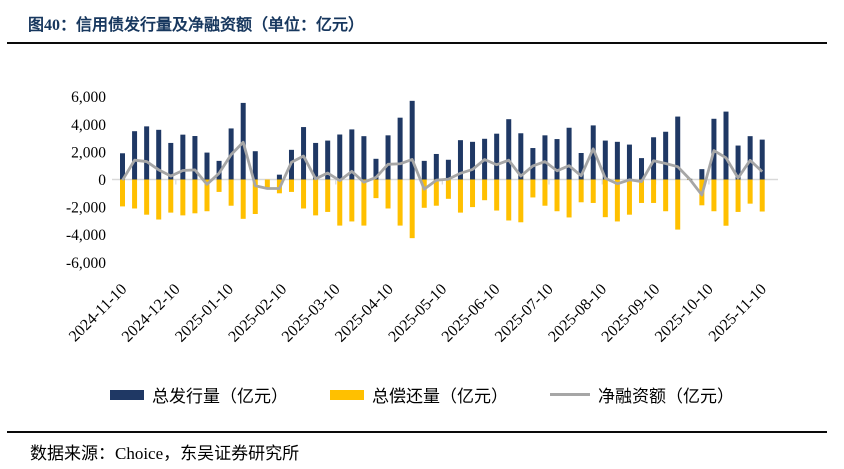 This screenshot has width=844, height=469. I want to click on legend-label-repayment: 总偿还量（亿元）, so click(440, 396).